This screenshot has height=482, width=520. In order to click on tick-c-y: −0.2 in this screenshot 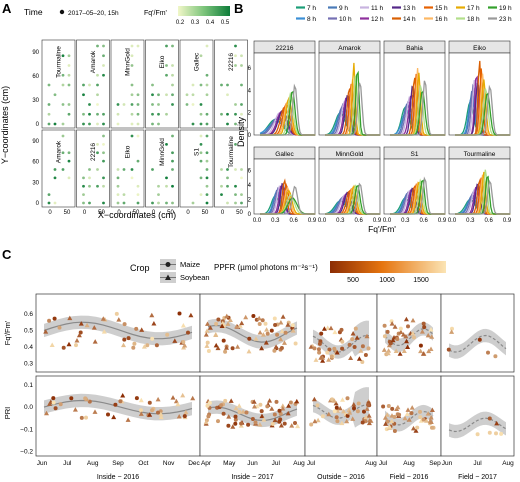, I will do `click(26, 452)`.